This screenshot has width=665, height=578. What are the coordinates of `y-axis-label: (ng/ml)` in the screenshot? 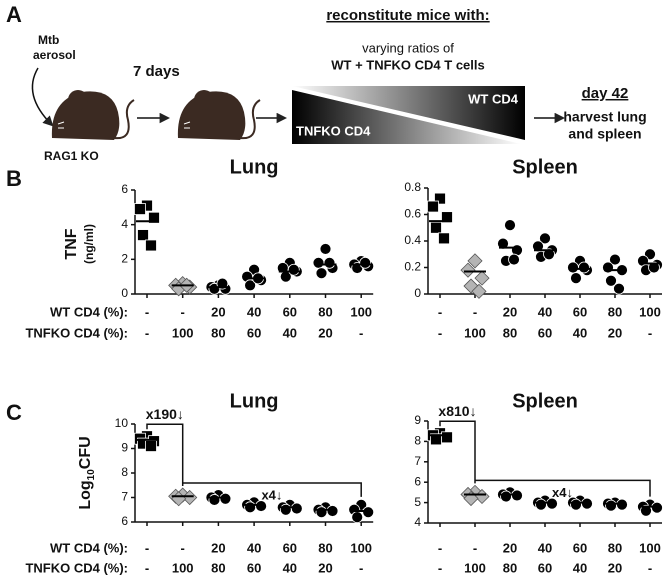 It's located at (89, 244).